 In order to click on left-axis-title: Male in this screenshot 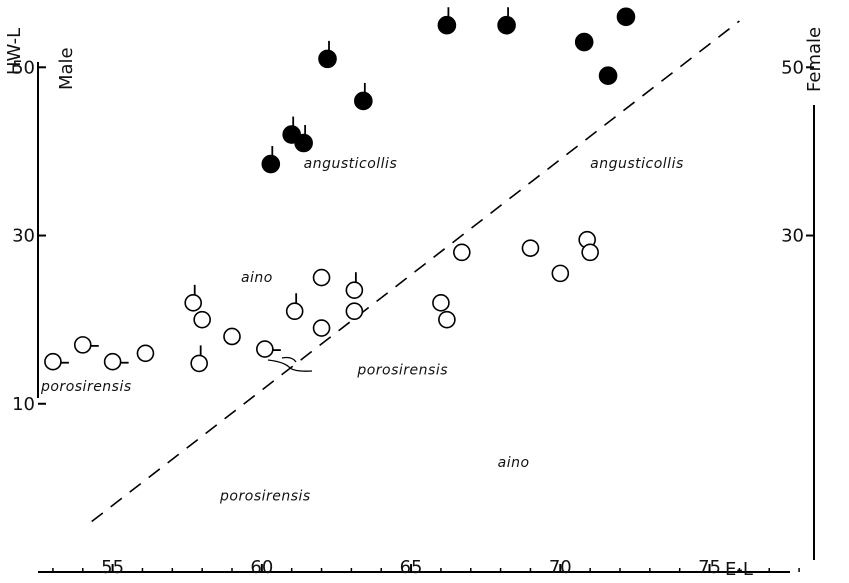, I will do `click(66, 68)`.